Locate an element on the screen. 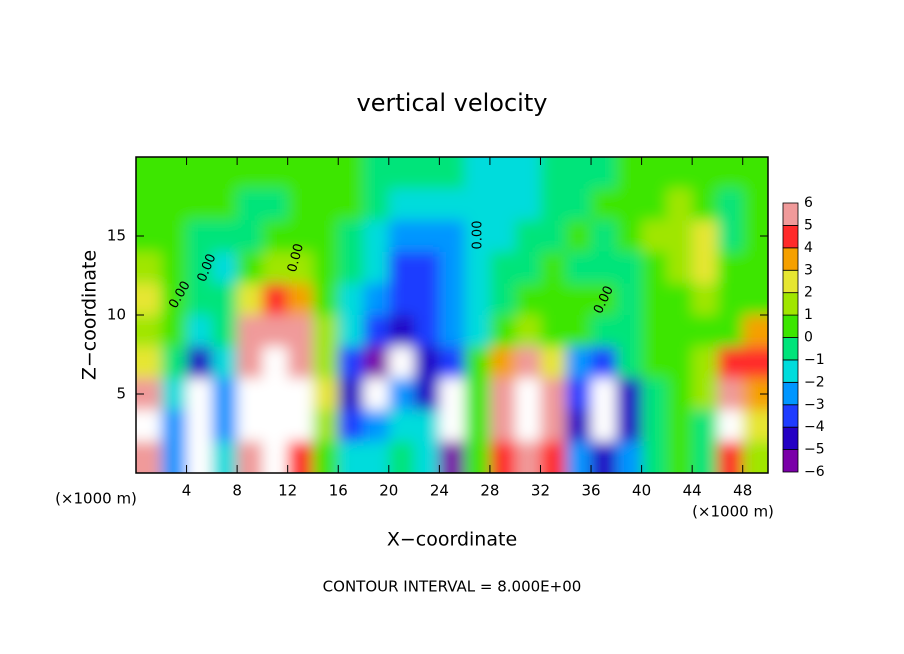 Image resolution: width=904 pixels, height=654 pixels. colorbar-label: 6 is located at coordinates (808, 203).